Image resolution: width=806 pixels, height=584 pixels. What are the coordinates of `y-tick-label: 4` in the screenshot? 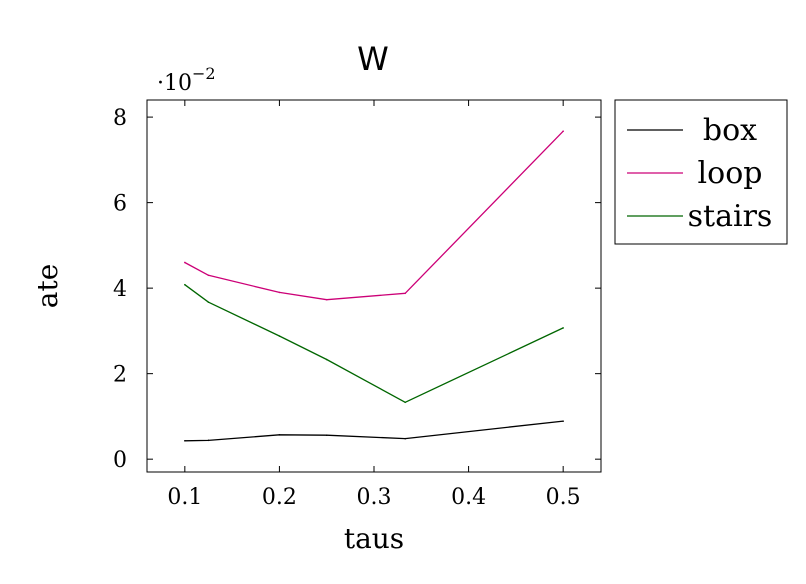 It's located at (120, 289).